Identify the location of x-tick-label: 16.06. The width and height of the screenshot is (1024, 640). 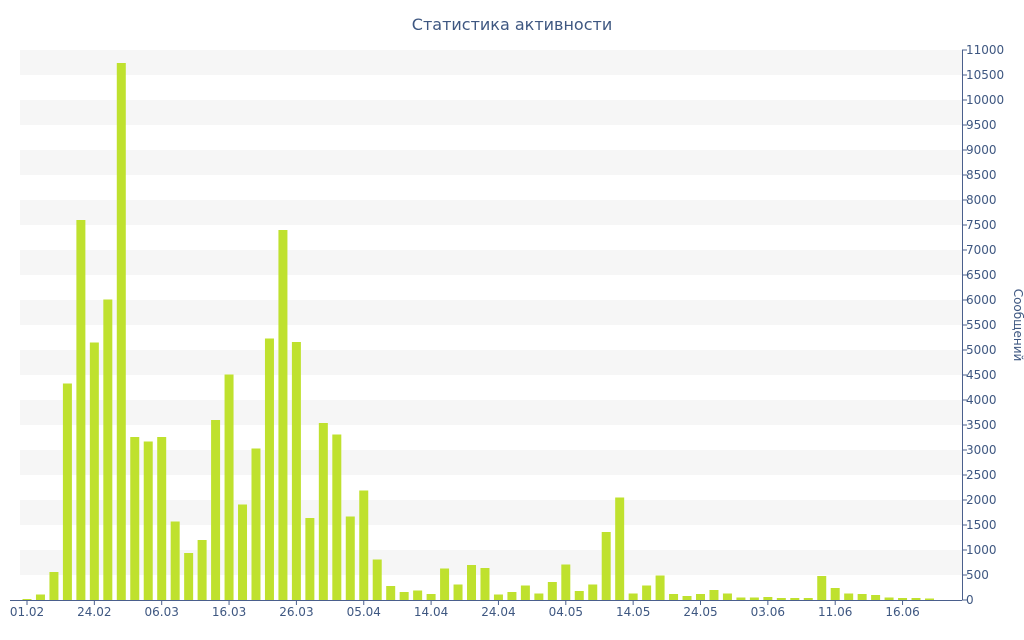
(902, 612).